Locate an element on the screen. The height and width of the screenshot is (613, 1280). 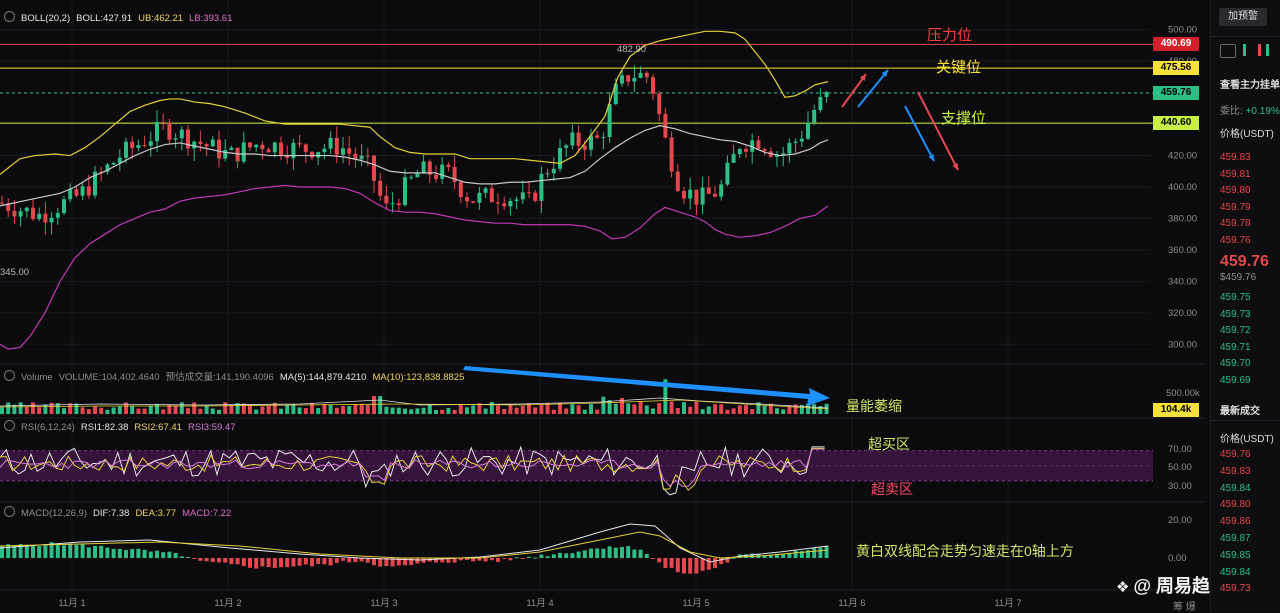
bid-row: 459.70 is located at coordinates (1235, 364).